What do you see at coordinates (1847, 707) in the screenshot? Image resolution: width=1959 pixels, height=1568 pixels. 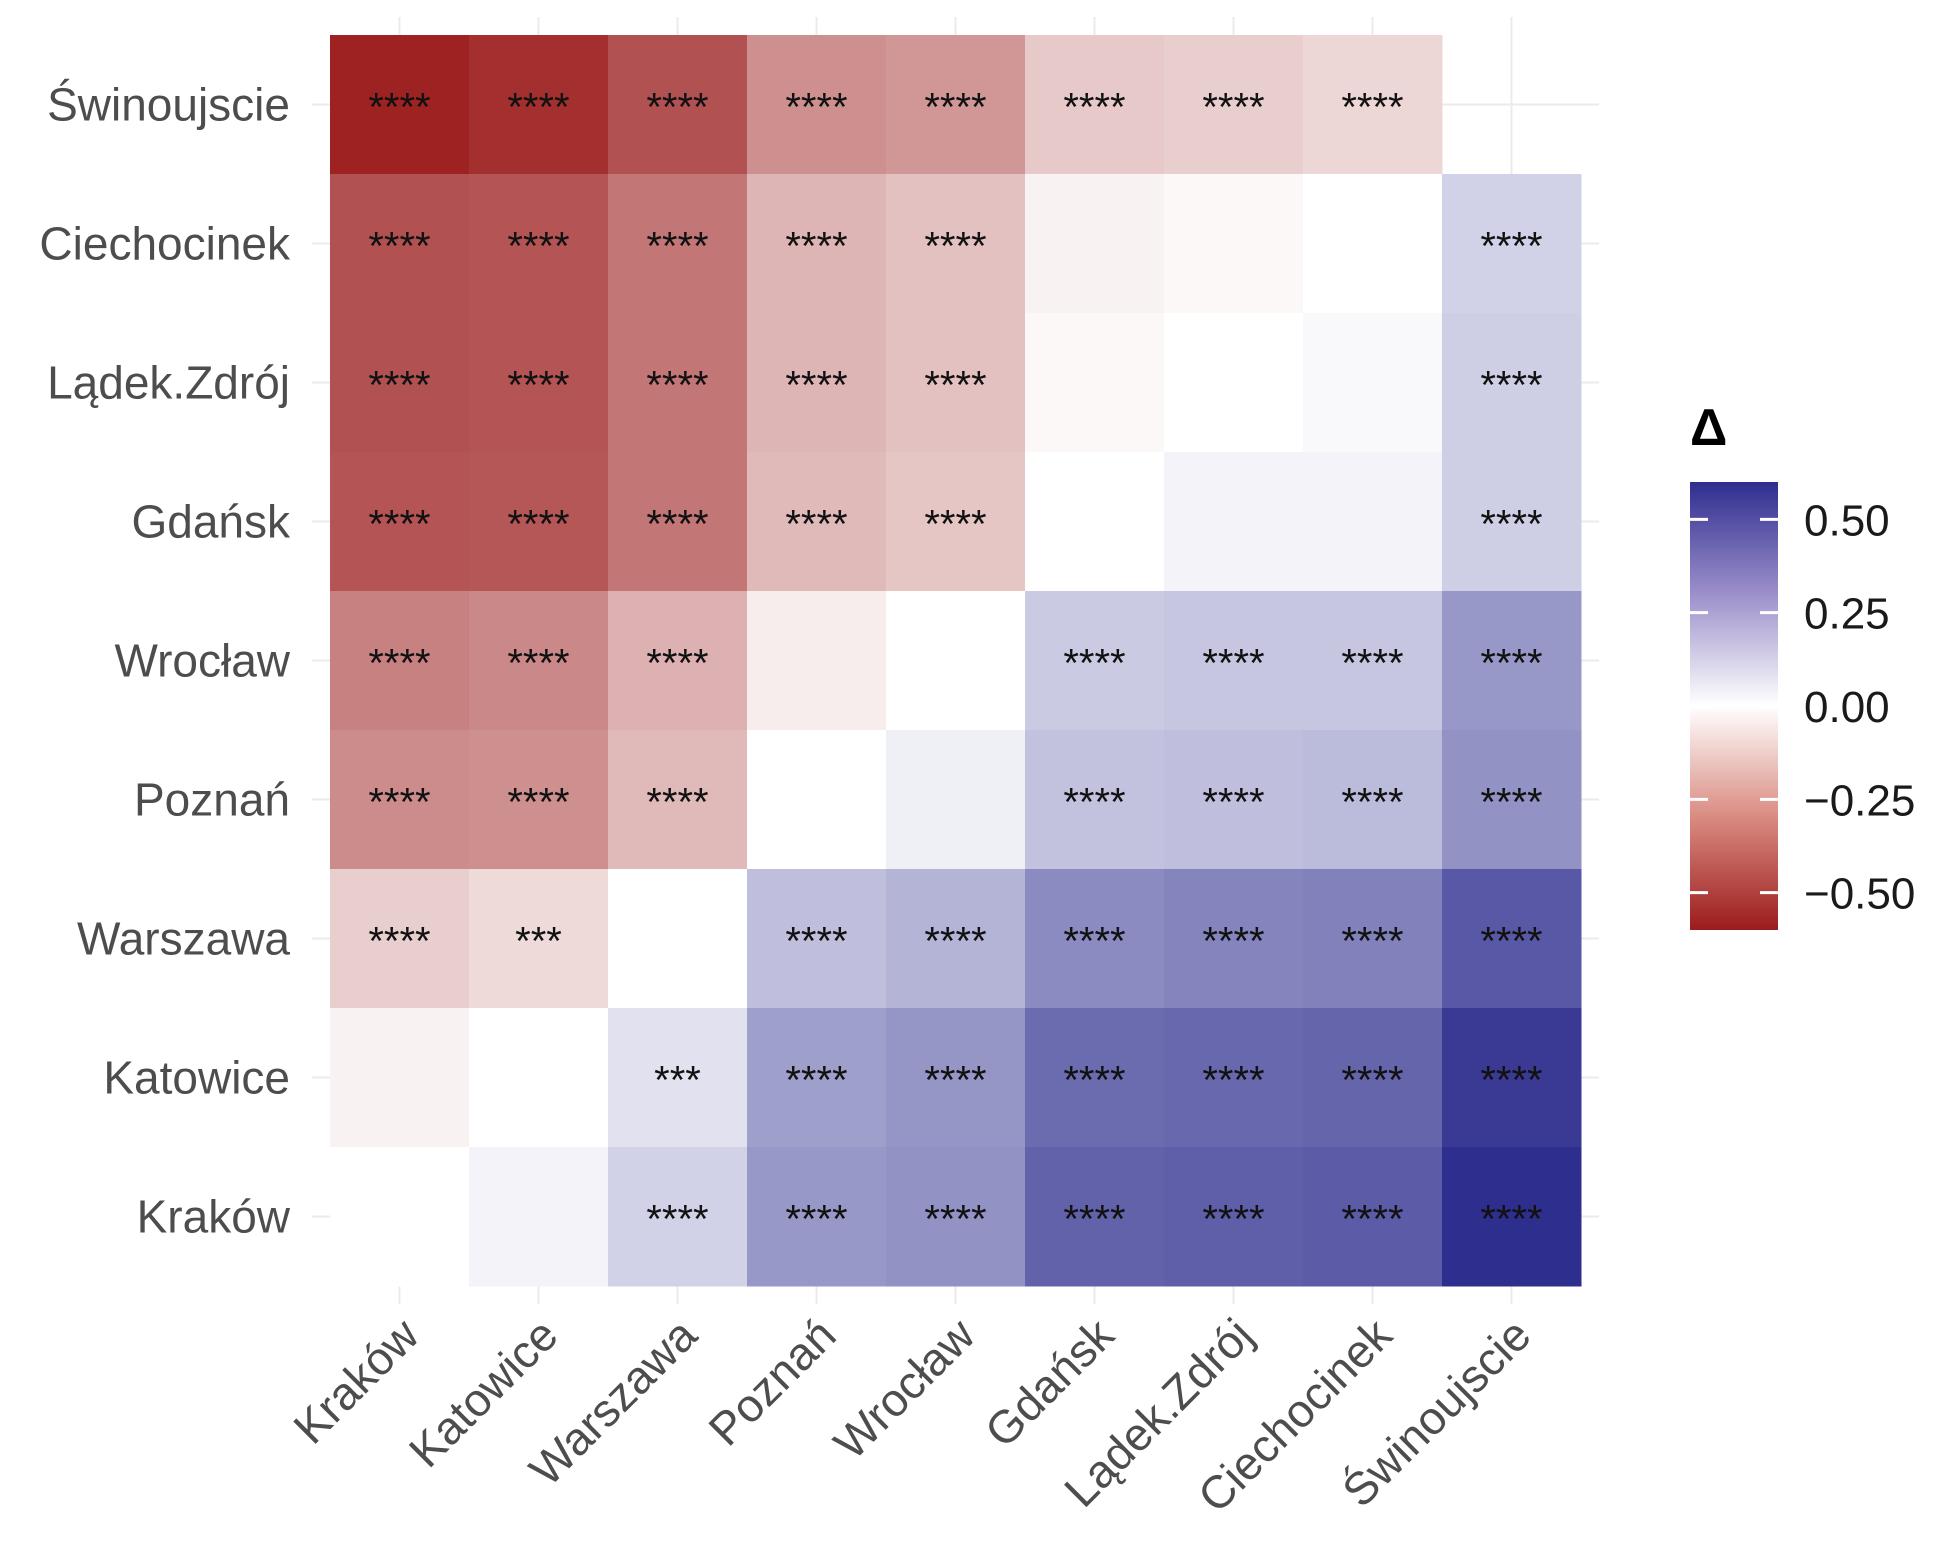 I see `legend-tick-label: 0.00` at bounding box center [1847, 707].